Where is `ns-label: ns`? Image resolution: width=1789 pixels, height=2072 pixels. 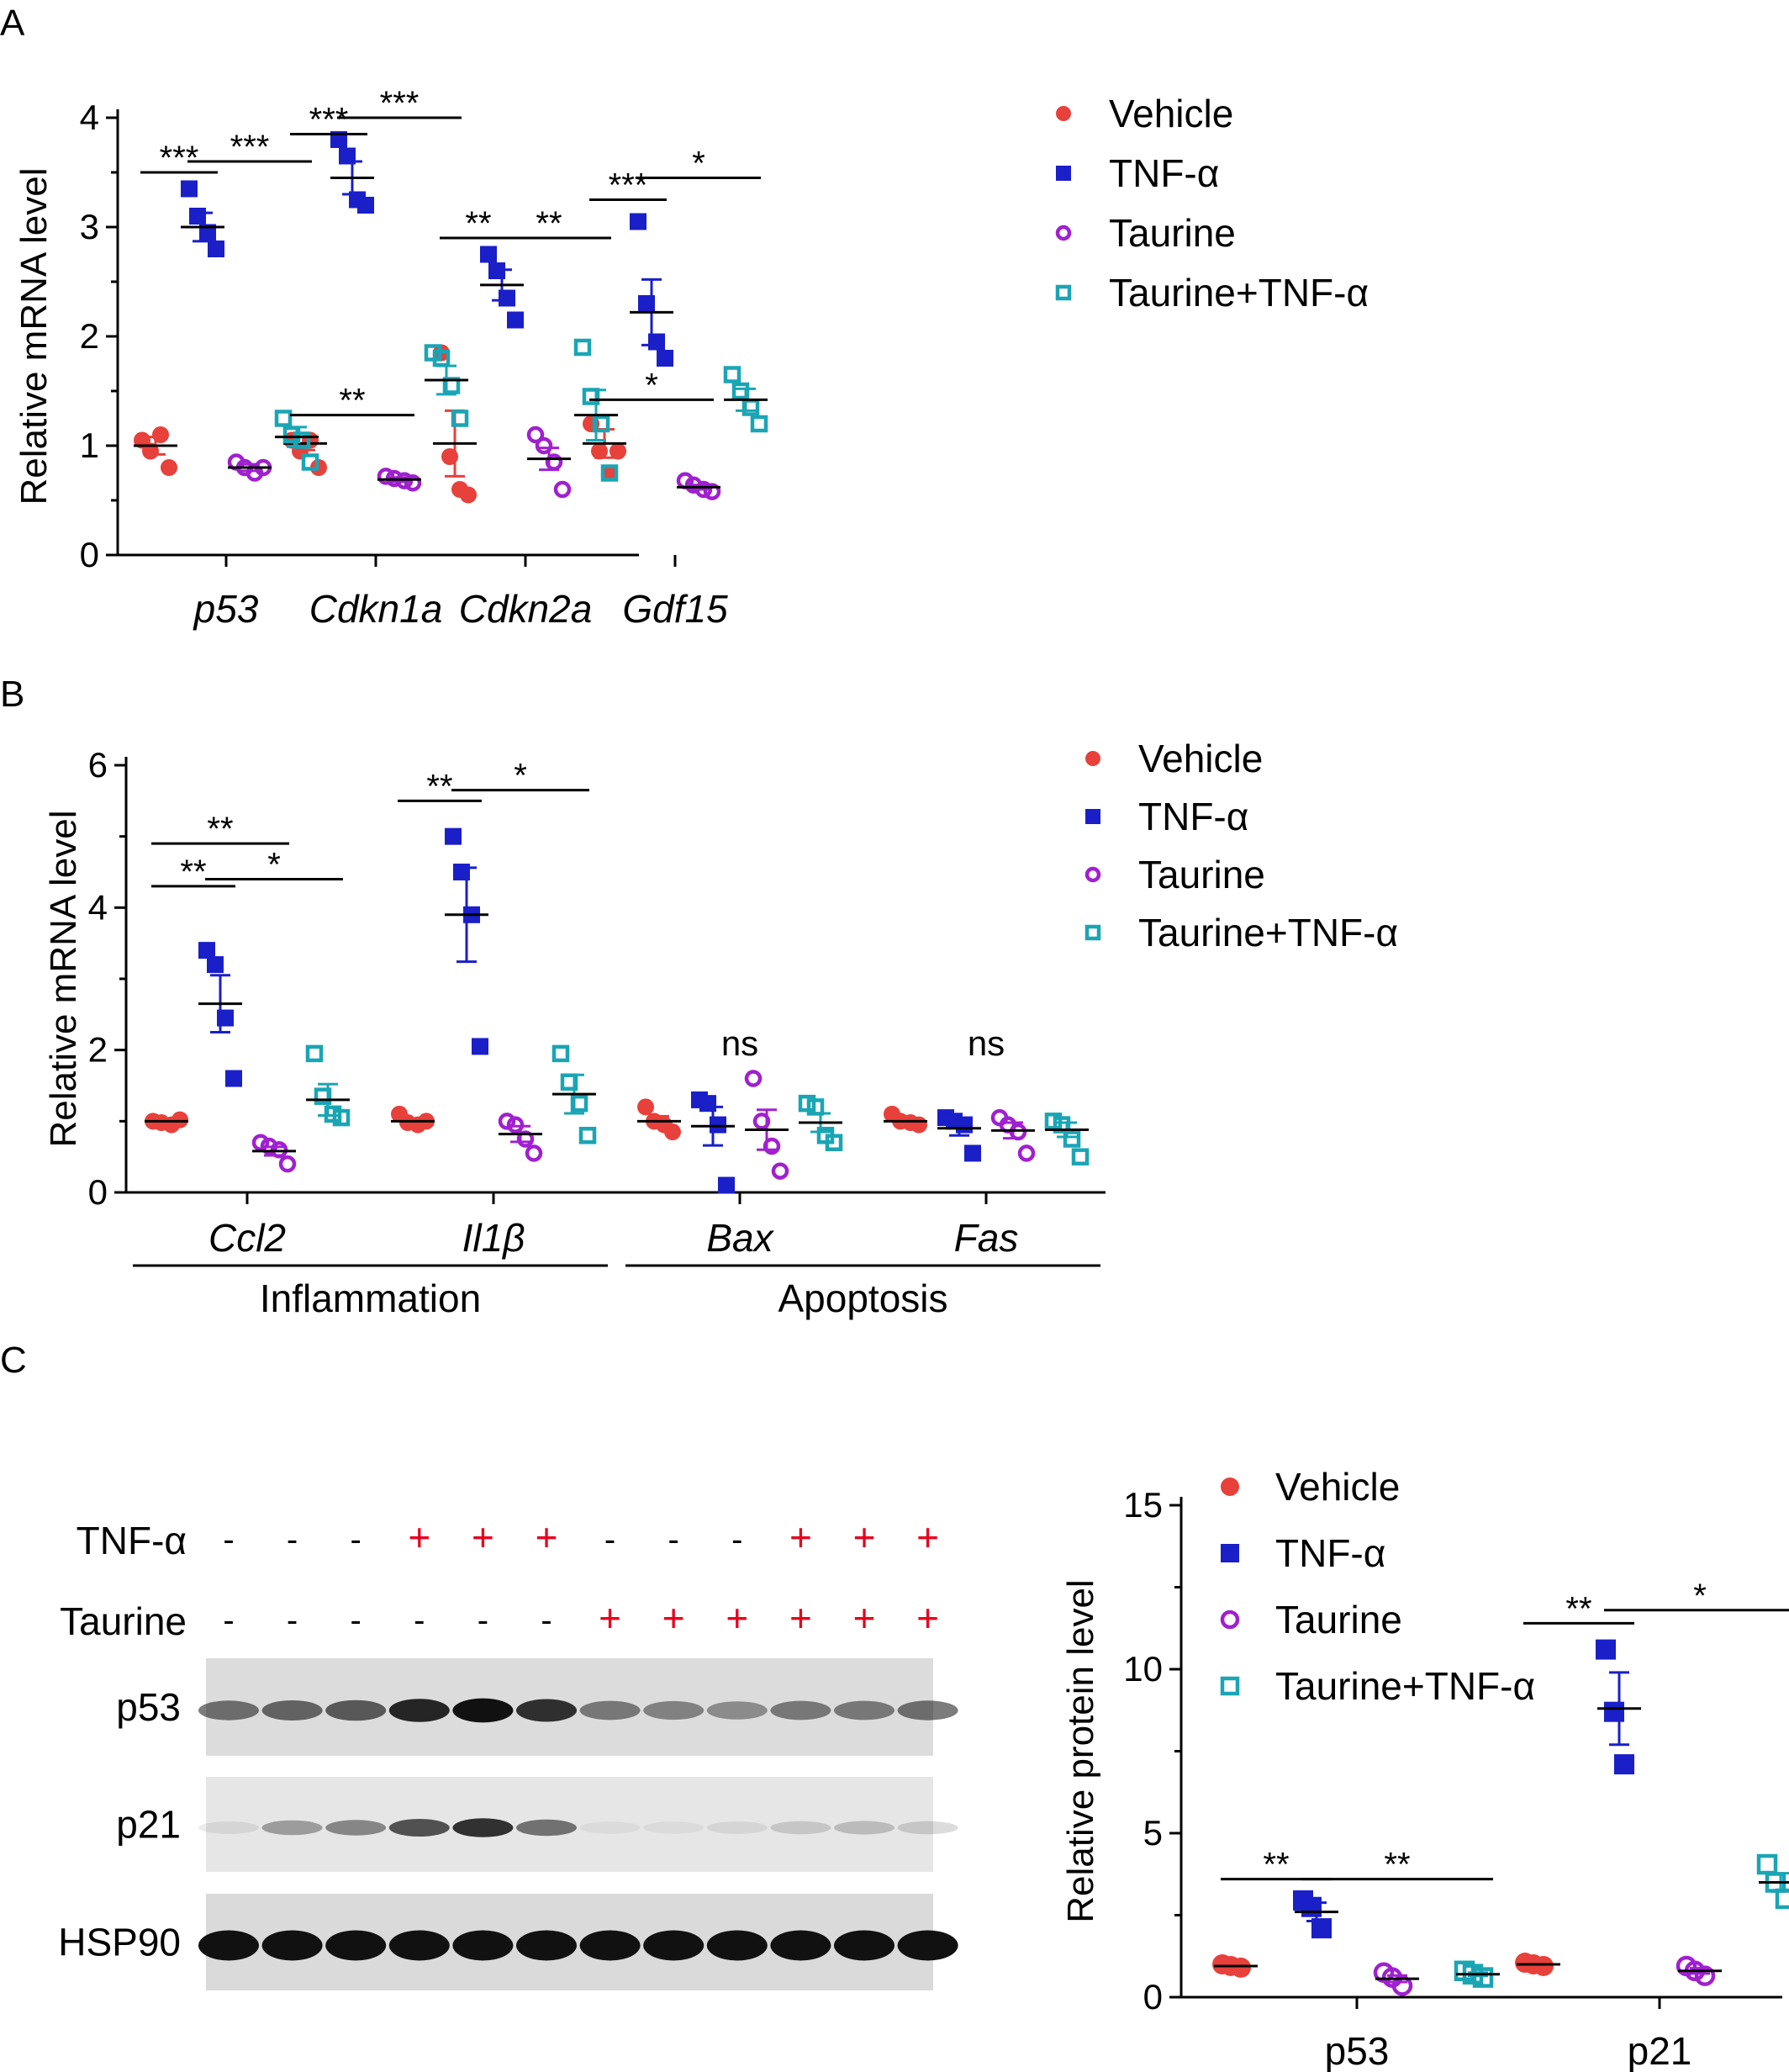 ns-label: ns is located at coordinates (740, 1043).